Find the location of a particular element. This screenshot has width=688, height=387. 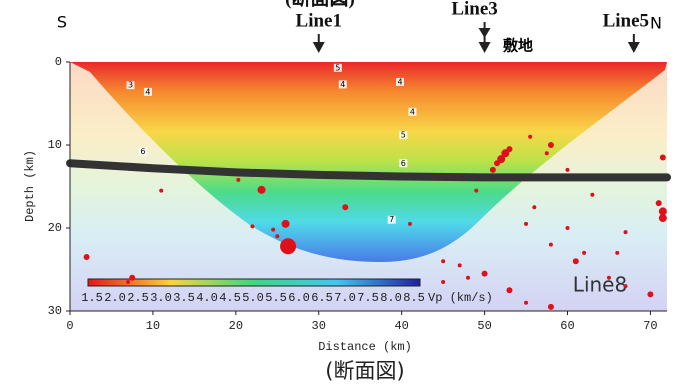

y-tick-label: 20 is located at coordinates (55, 228).